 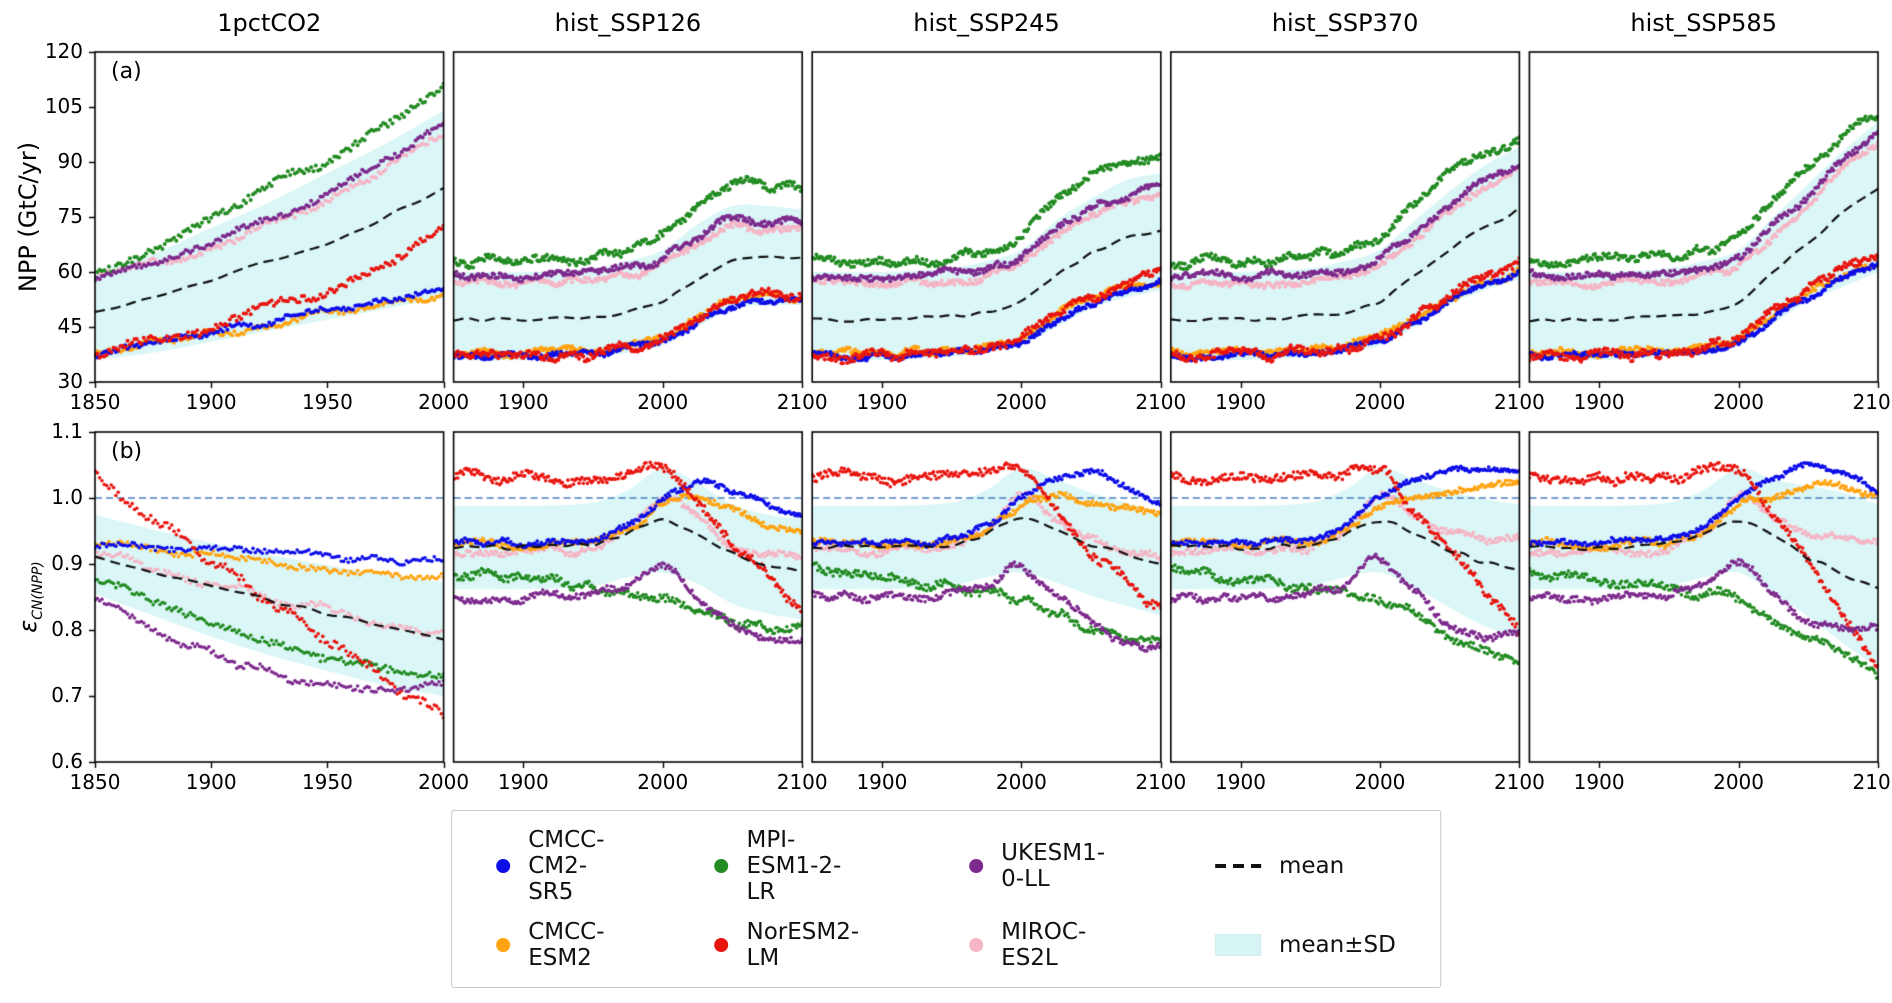 I want to click on legend-item-miroc-es2l: MIROC-ES2L, so click(x=1037, y=945).